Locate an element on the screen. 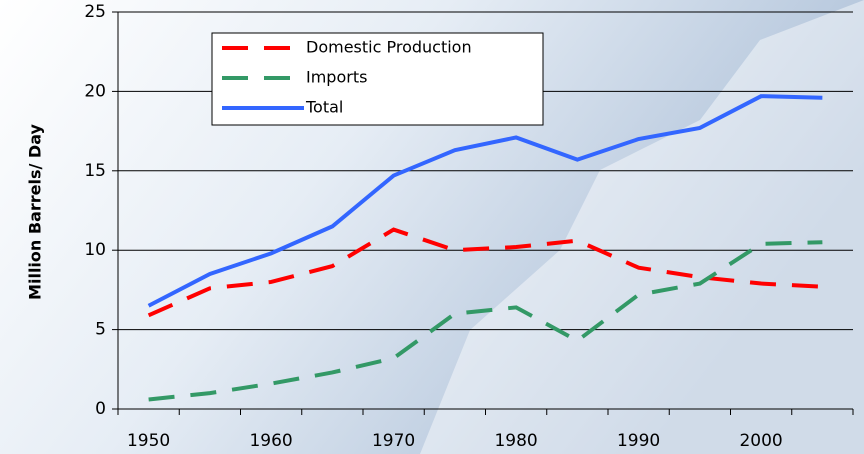 The height and width of the screenshot is (454, 864). legend-text: Domestic Production is located at coordinates (389, 47).